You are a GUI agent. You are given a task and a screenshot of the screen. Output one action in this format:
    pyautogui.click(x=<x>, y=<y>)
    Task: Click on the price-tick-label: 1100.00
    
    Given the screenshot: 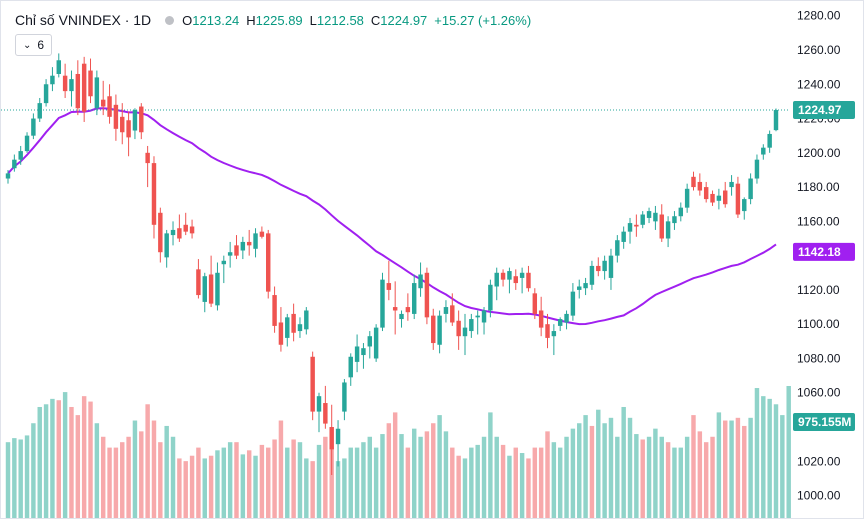 What is the action you would take?
    pyautogui.click(x=818, y=324)
    